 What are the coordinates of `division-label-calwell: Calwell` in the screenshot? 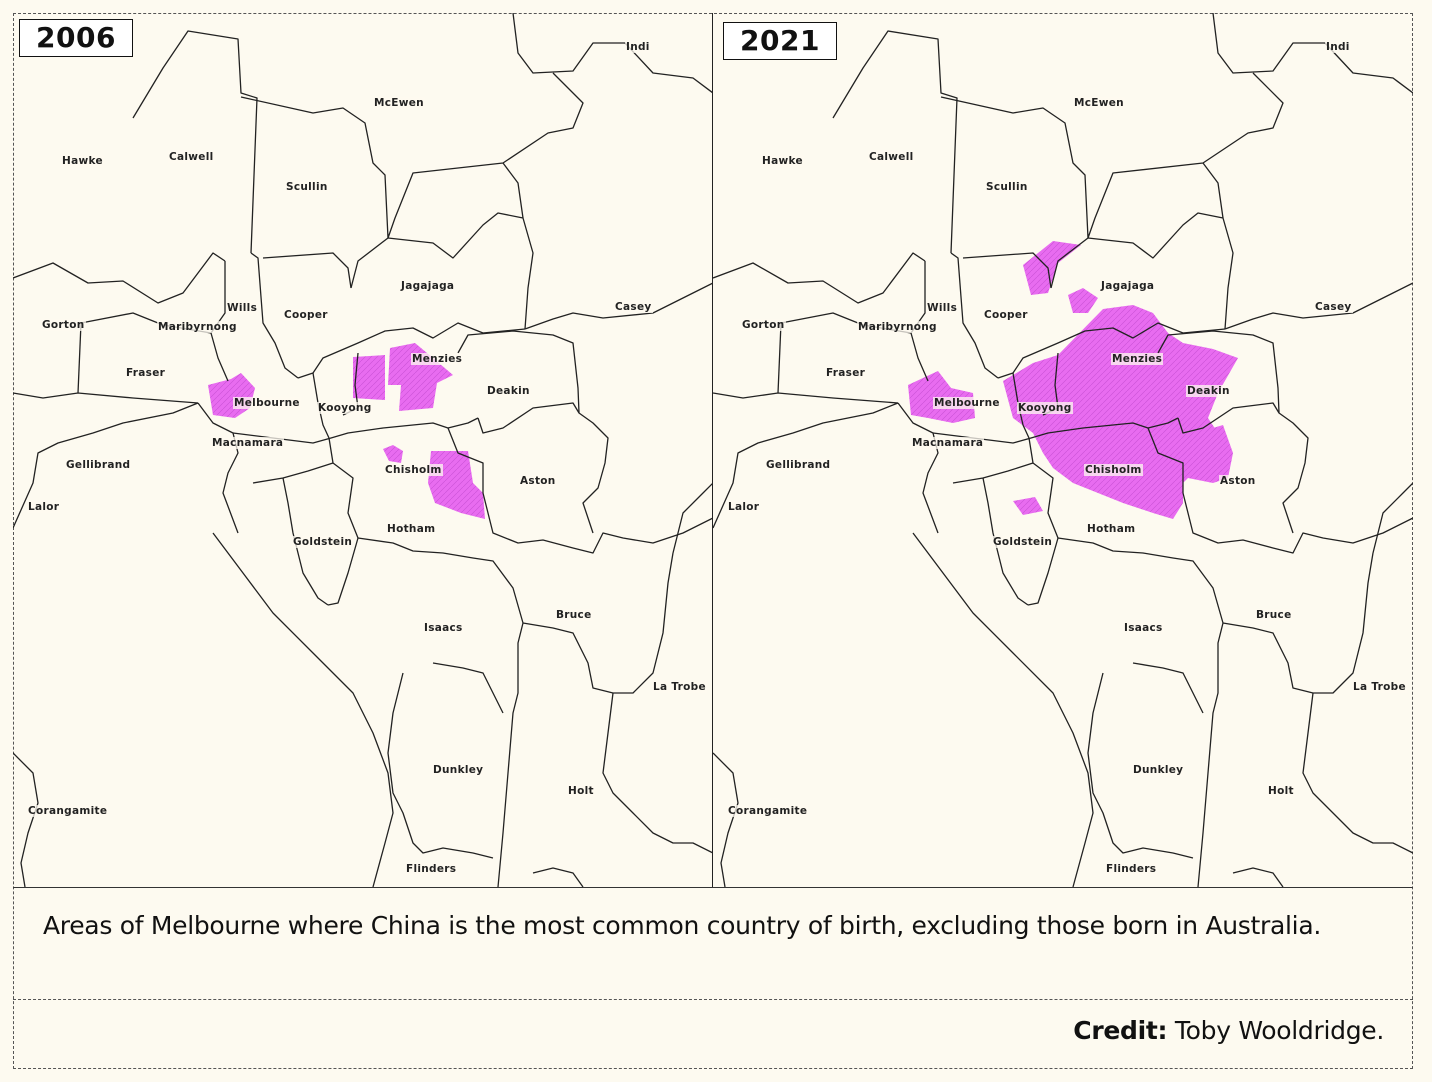 It's located at (191, 157).